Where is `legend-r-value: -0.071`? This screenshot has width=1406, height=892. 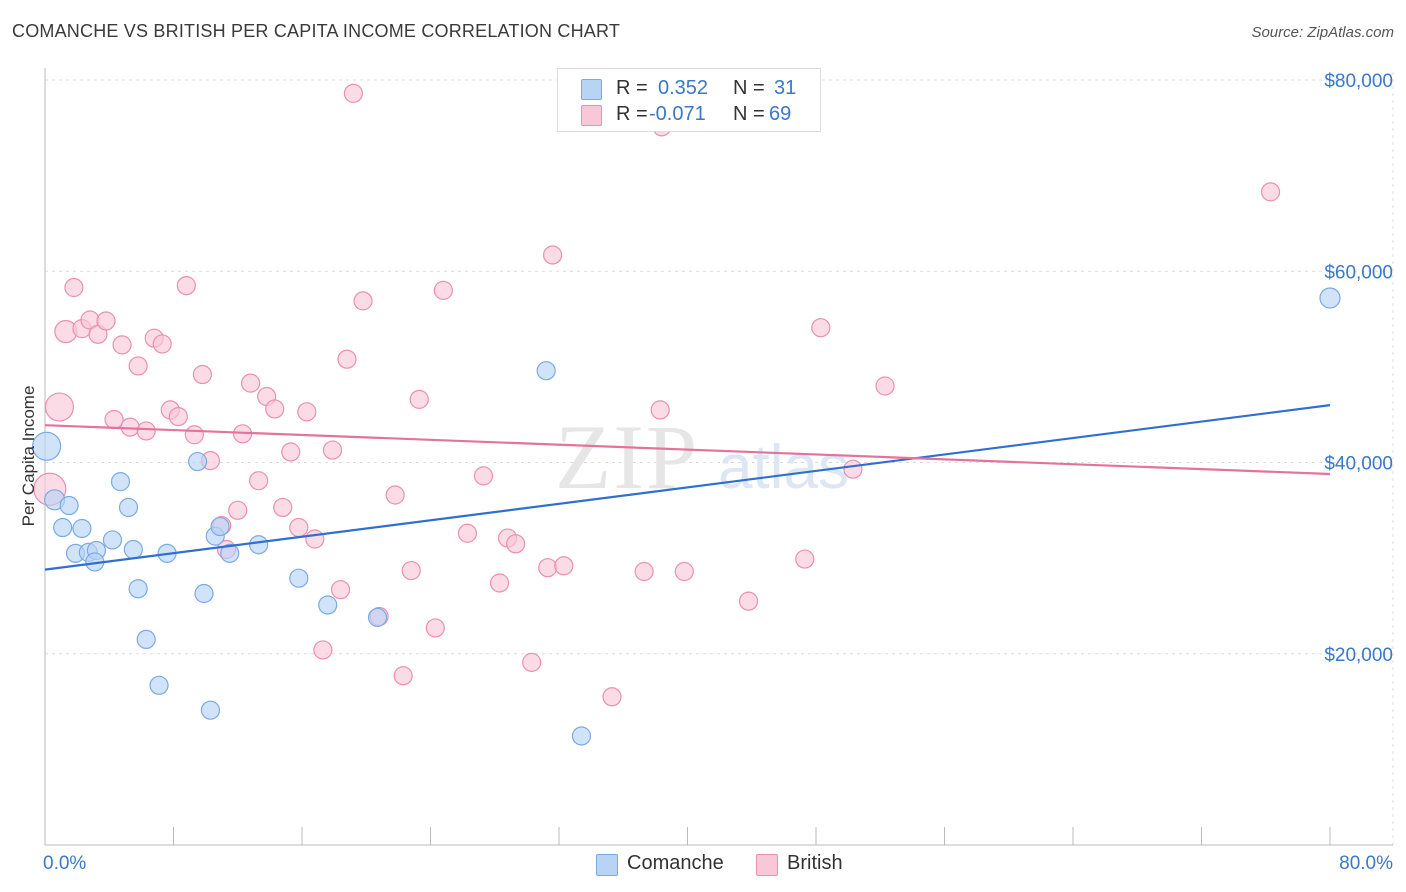 legend-r-value: -0.071 is located at coordinates (677, 114).